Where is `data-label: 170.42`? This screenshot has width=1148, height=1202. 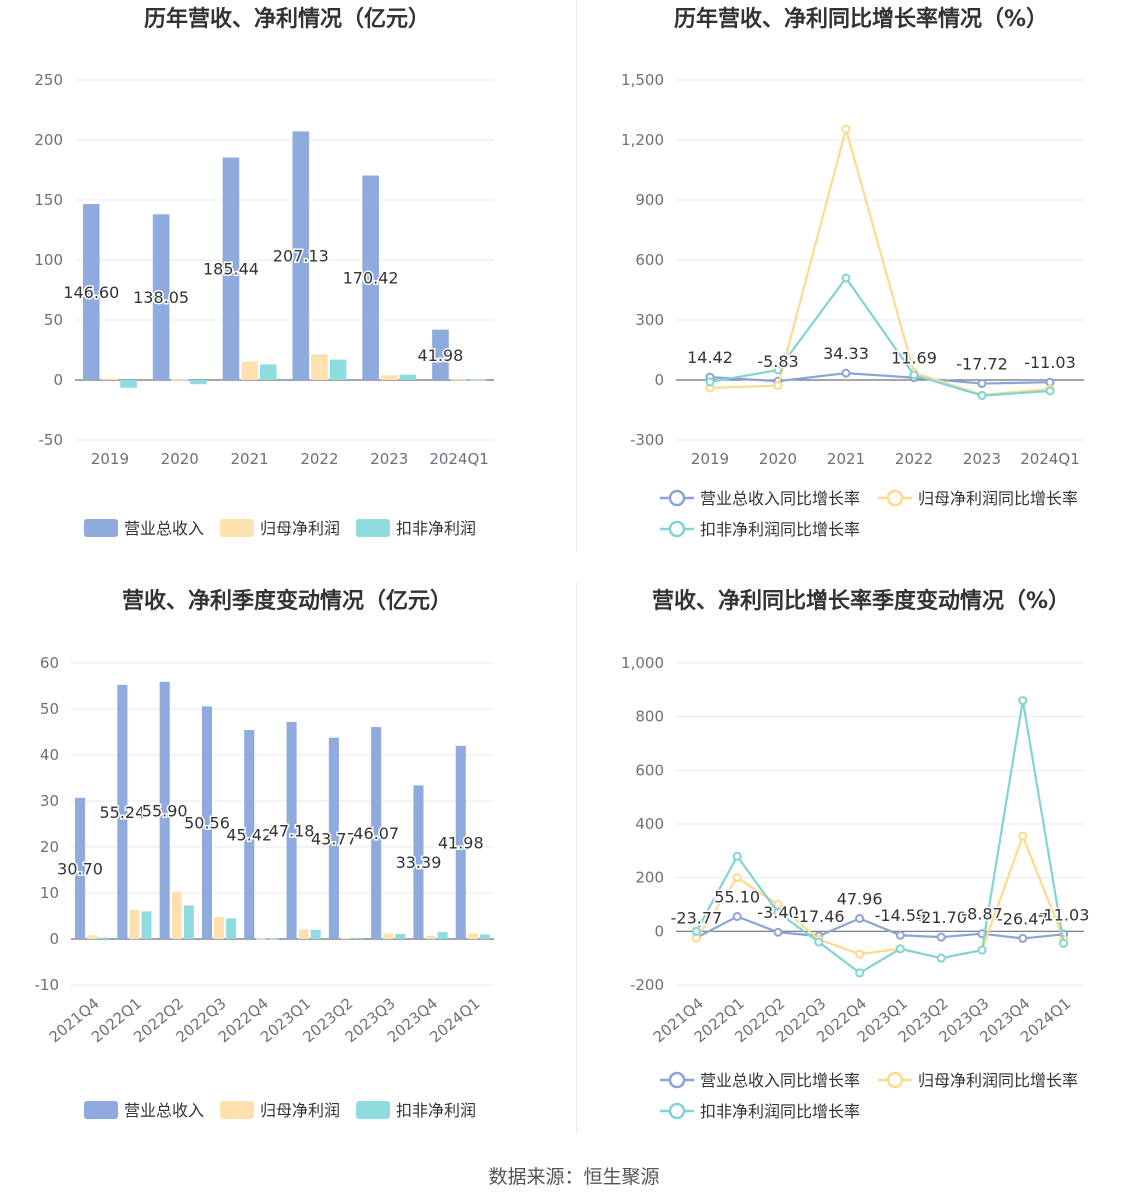
data-label: 170.42 is located at coordinates (371, 278).